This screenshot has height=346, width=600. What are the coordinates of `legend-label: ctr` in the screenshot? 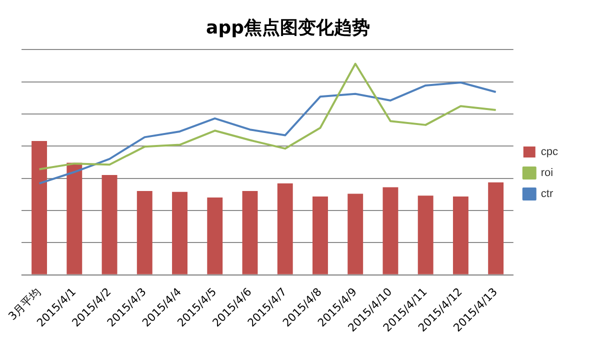 It's located at (547, 194).